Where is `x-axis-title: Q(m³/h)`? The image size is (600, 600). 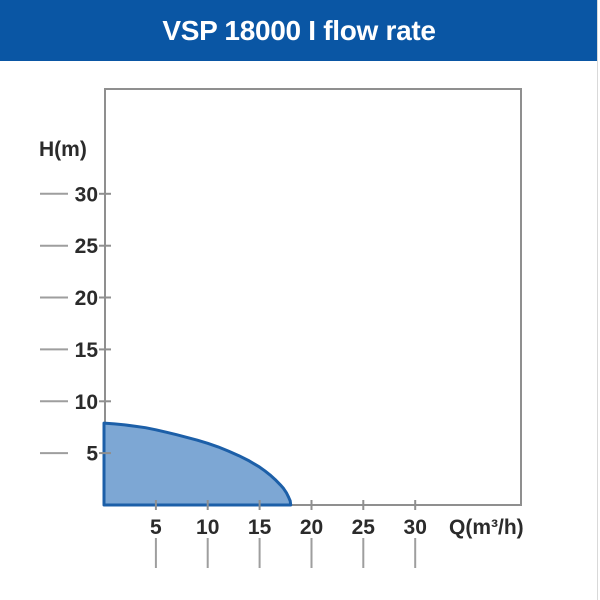 x-axis-title: Q(m³/h) is located at coordinates (486, 527).